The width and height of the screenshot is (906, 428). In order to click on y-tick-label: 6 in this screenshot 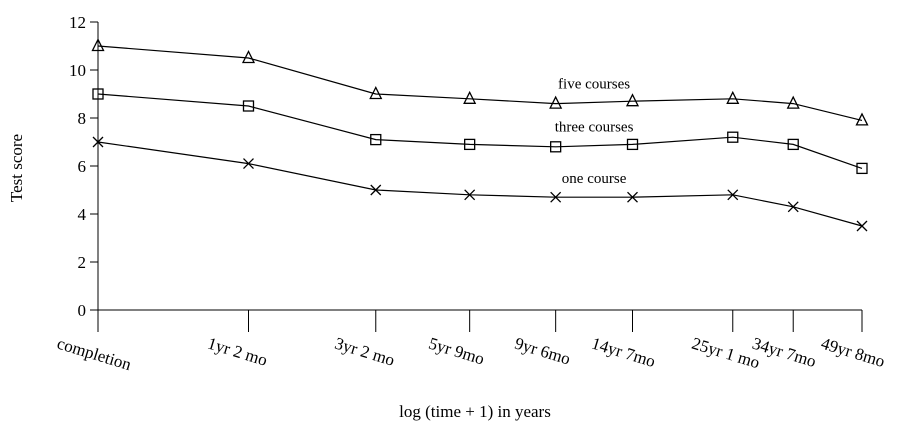, I will do `click(82, 166)`.